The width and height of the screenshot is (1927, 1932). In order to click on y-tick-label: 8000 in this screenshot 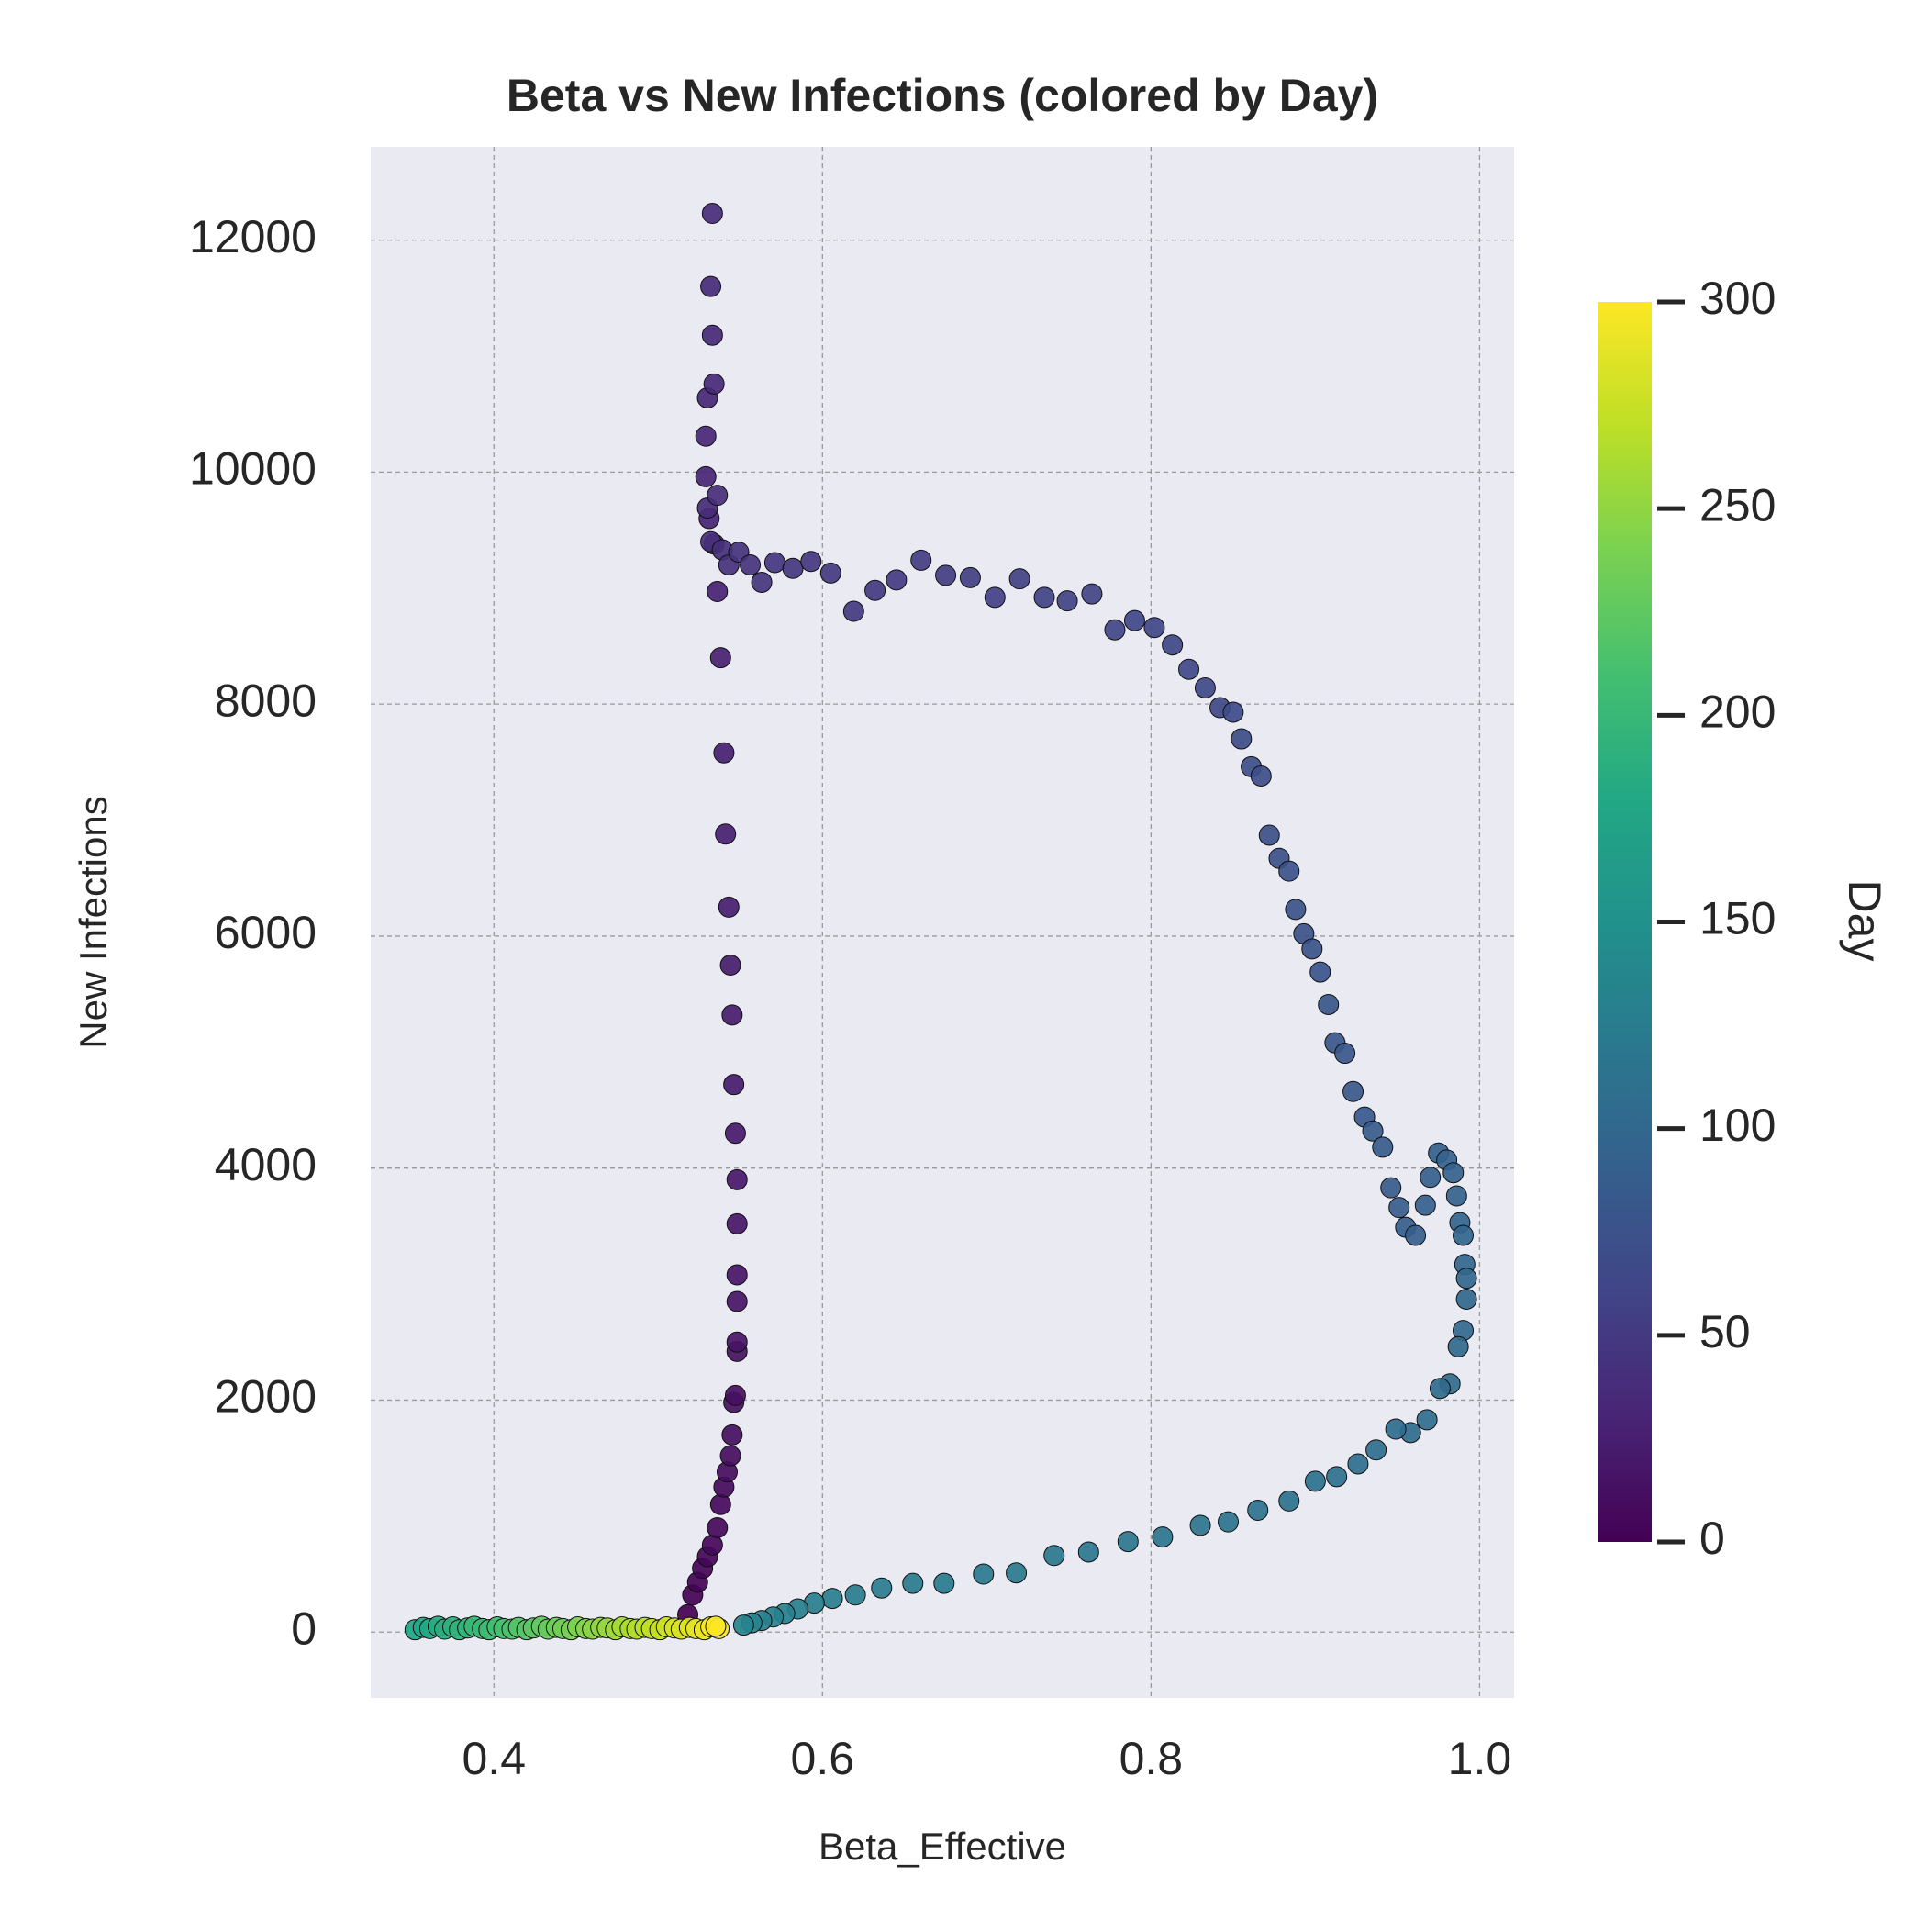, I will do `click(266, 700)`.